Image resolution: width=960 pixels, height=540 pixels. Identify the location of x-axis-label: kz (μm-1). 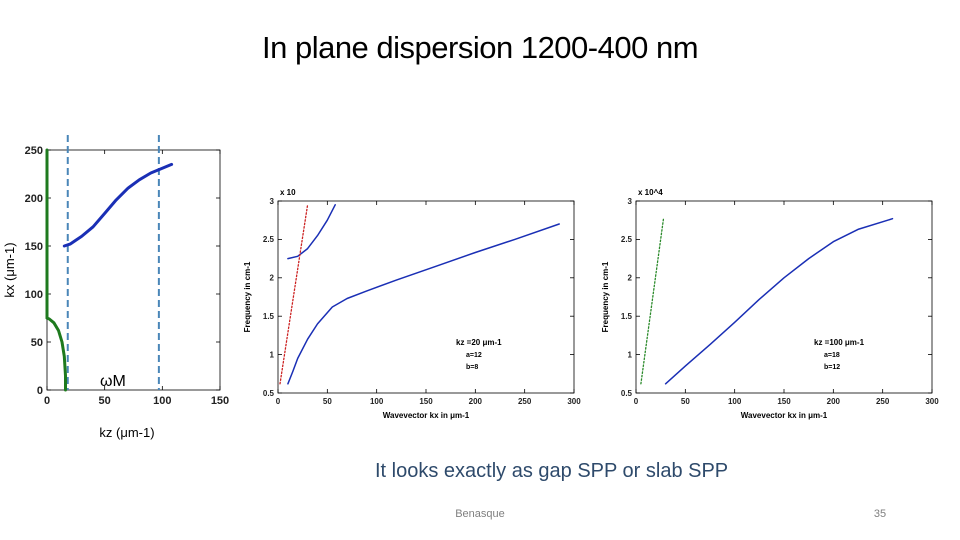
(126, 432).